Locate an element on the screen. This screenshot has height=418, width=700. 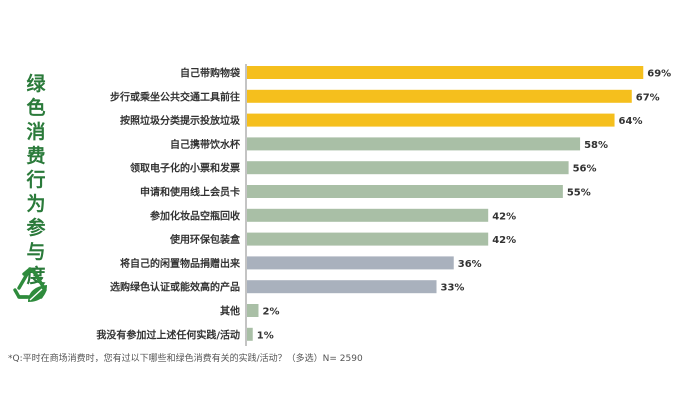
category-label: 按照垃圾分类提示投放垃圾 is located at coordinates (180, 120).